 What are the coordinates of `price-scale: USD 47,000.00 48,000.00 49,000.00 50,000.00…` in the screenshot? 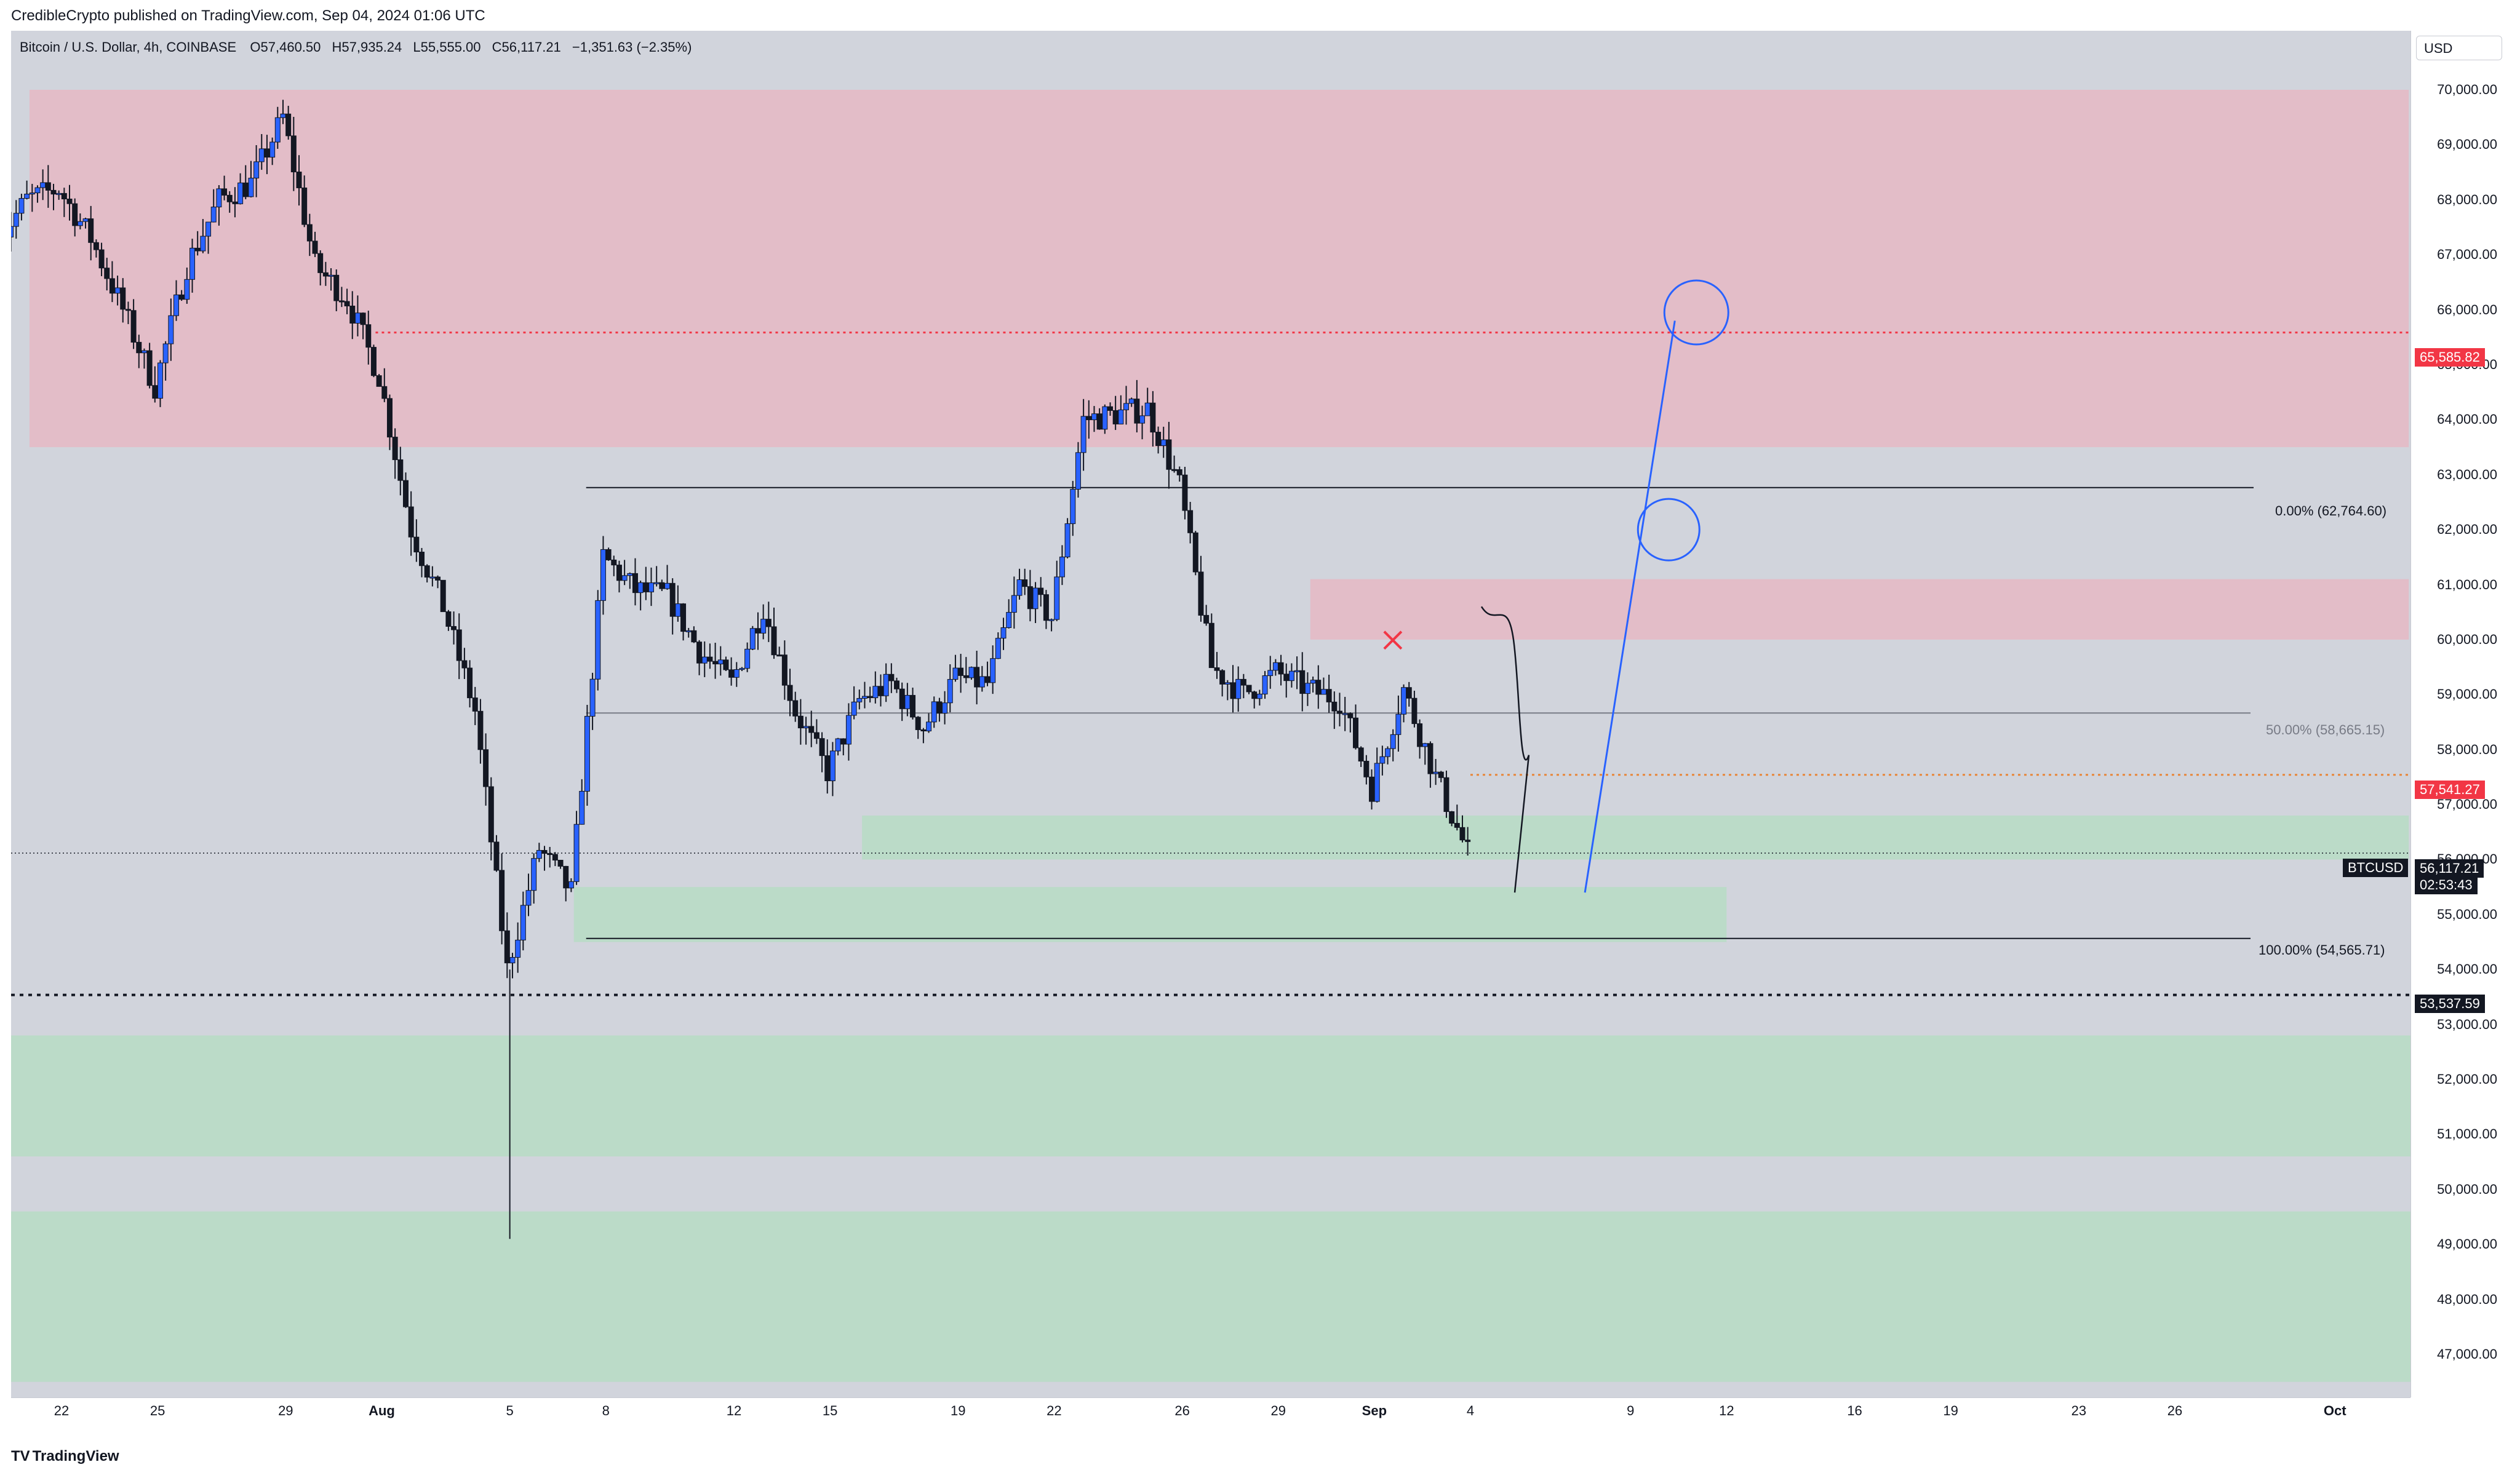 It's located at (2465, 714).